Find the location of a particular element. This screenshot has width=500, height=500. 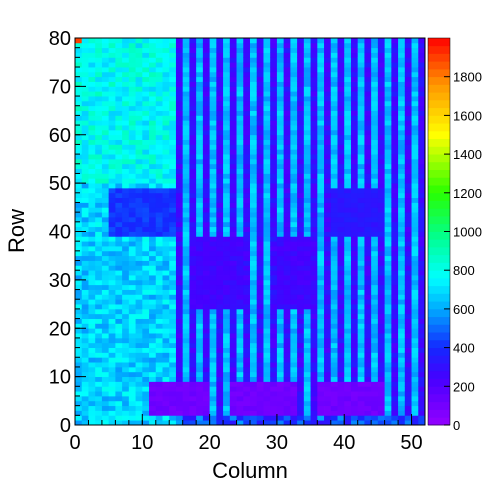

y-tick-label: 70 is located at coordinates (60, 87).